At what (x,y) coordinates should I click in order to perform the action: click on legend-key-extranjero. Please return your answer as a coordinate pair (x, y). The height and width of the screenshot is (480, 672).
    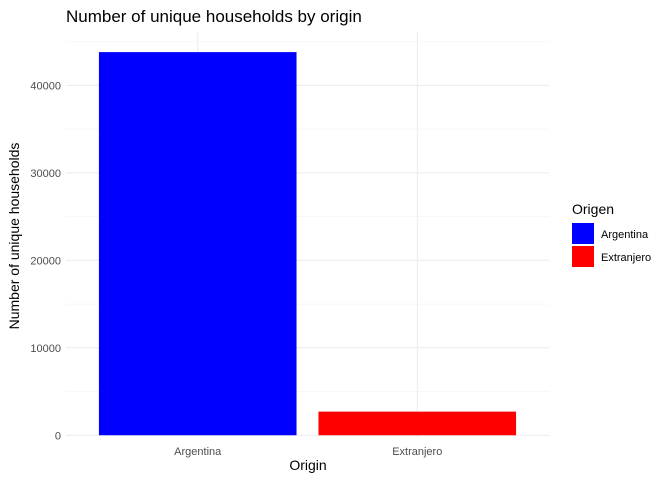
    Looking at the image, I should click on (583, 256).